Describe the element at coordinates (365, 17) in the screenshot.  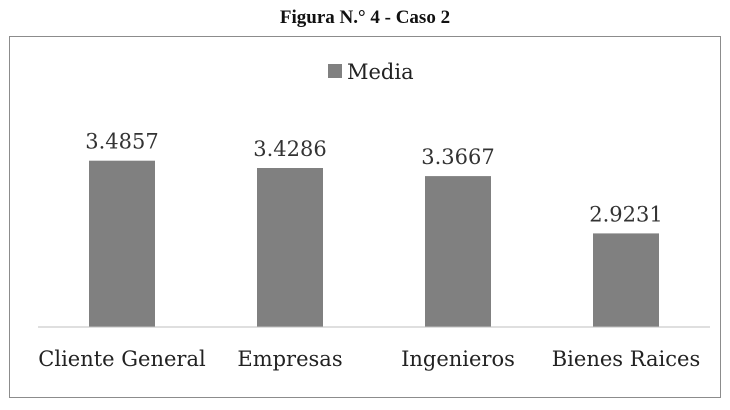
I see `figure-title: Figura N.° 4 - Caso 2` at that location.